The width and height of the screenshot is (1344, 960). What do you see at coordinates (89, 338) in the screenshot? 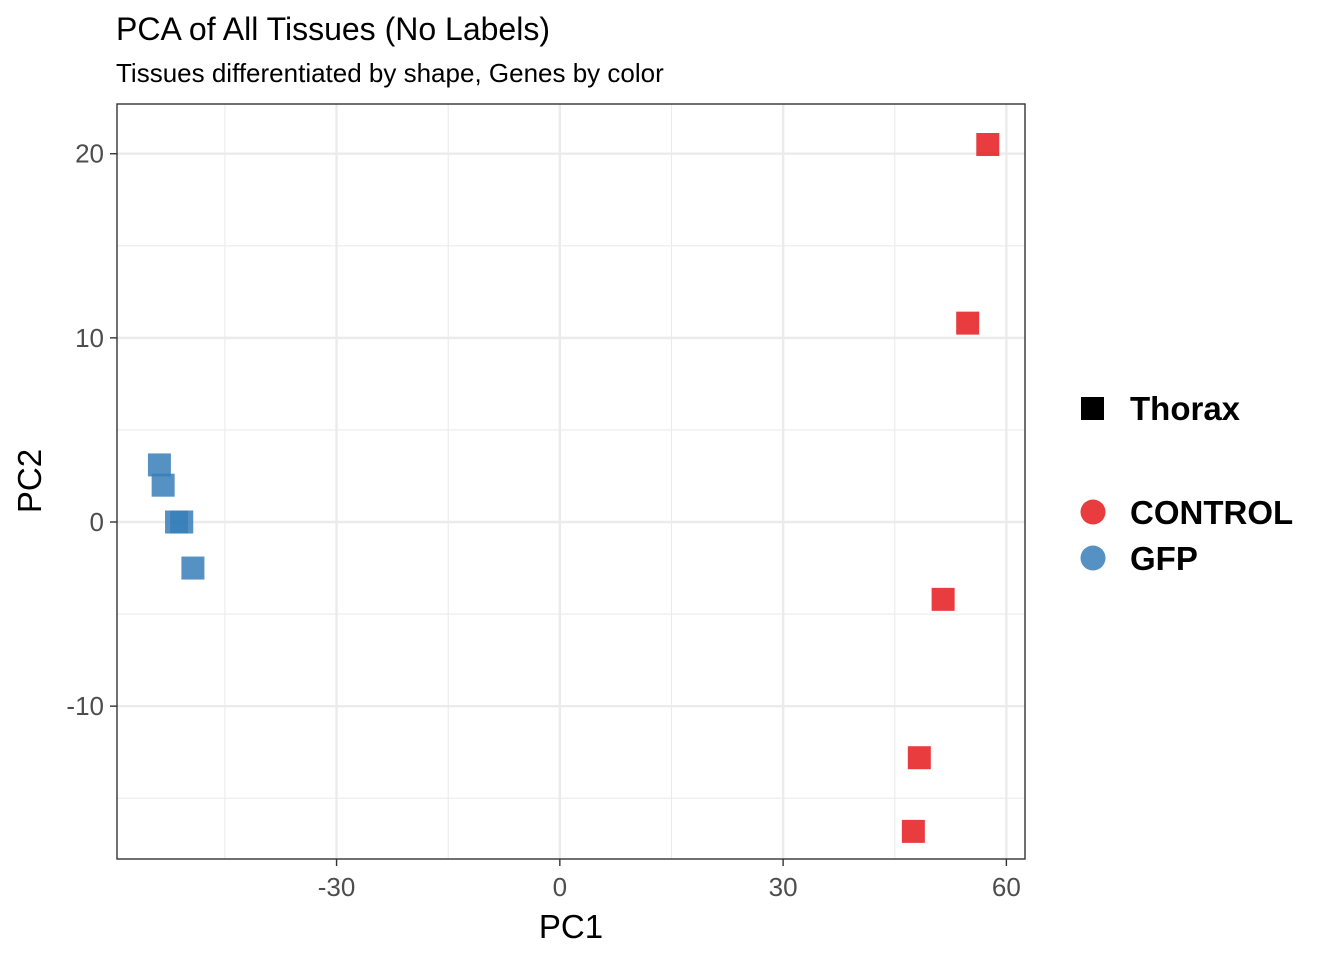
I see `y-tick-label: 10` at bounding box center [89, 338].